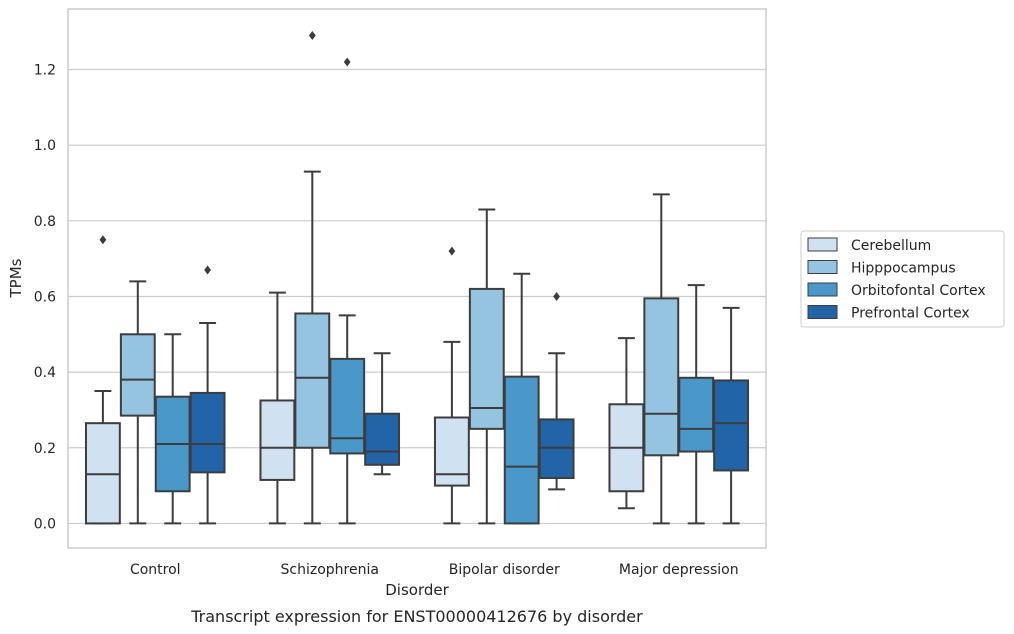  What do you see at coordinates (910, 314) in the screenshot?
I see `legend-label: Prefrontal Cortex` at bounding box center [910, 314].